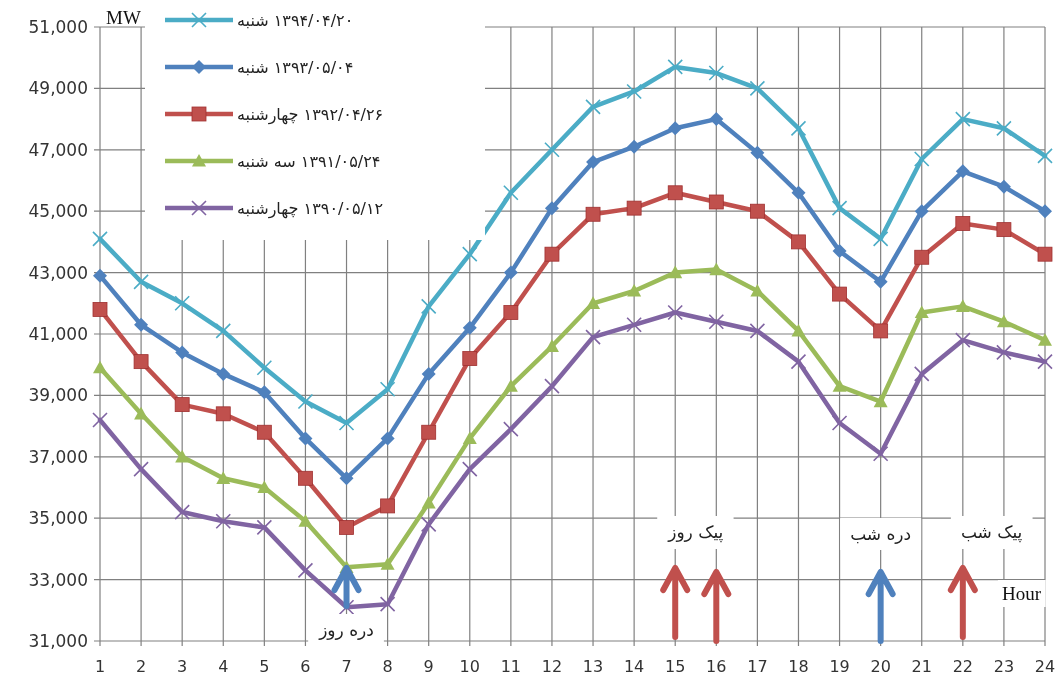 Image resolution: width=1061 pixels, height=684 pixels. What do you see at coordinates (58, 456) in the screenshot?
I see `y-tick-label: 37,000` at bounding box center [58, 456].